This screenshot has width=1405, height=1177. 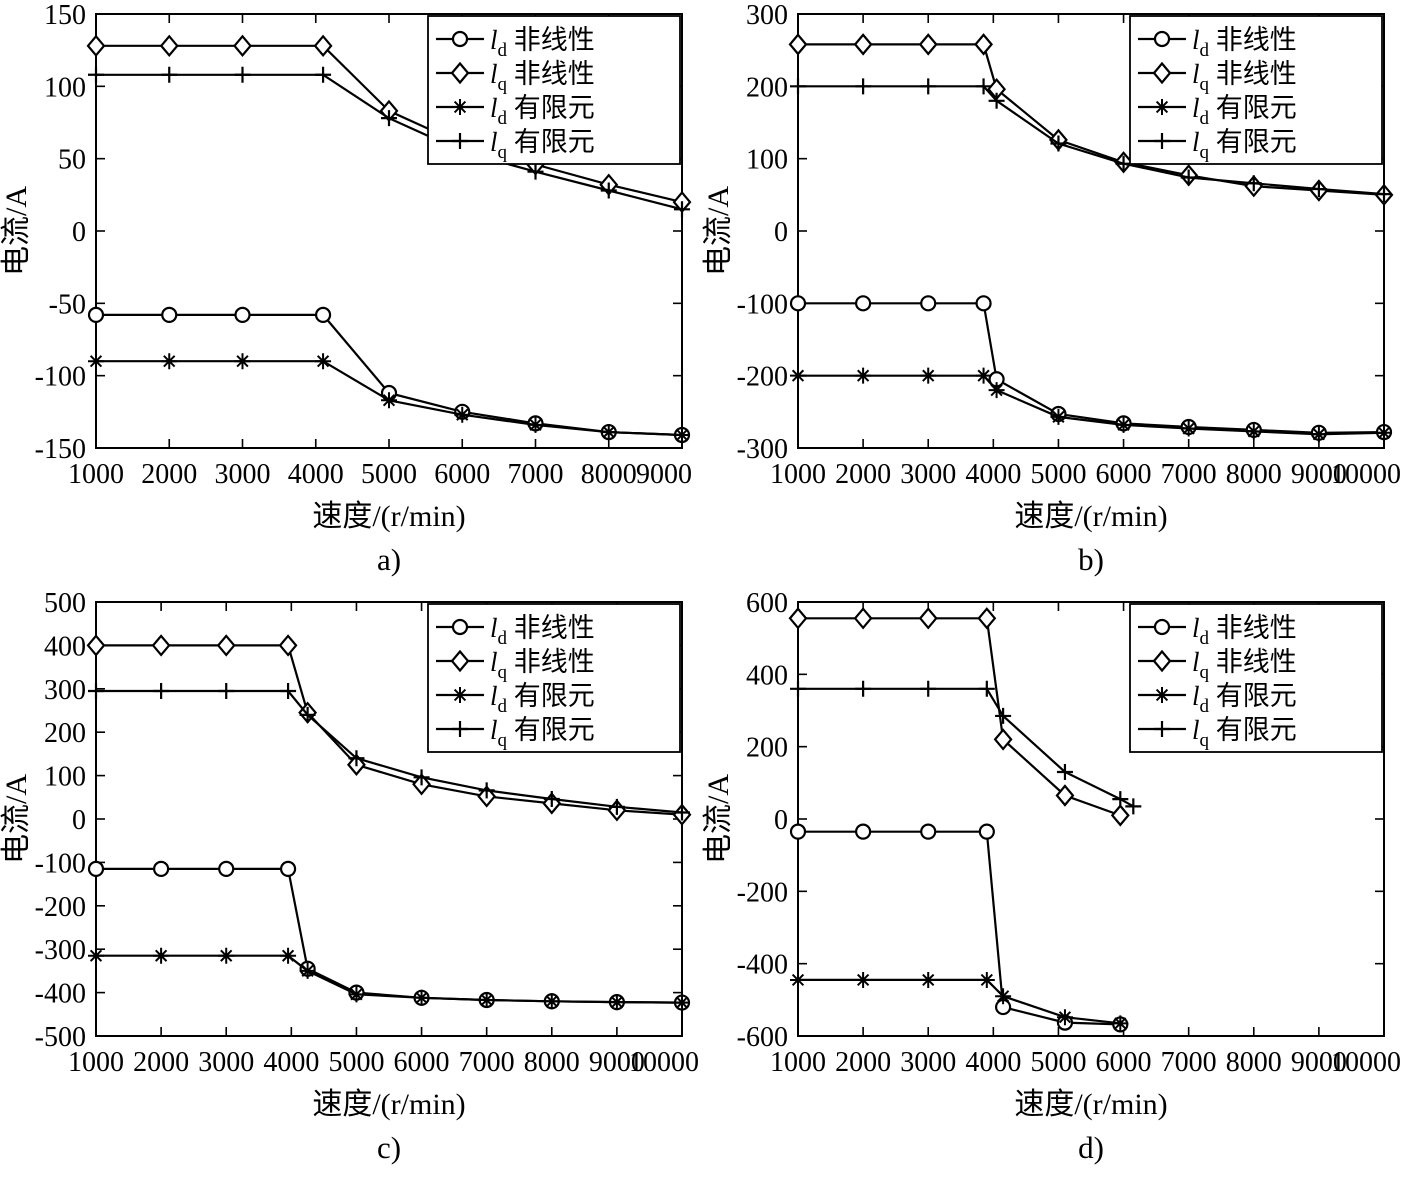 I want to click on legend-item-lq_nonlinear: lq 非线性, so click(x=1217, y=665).